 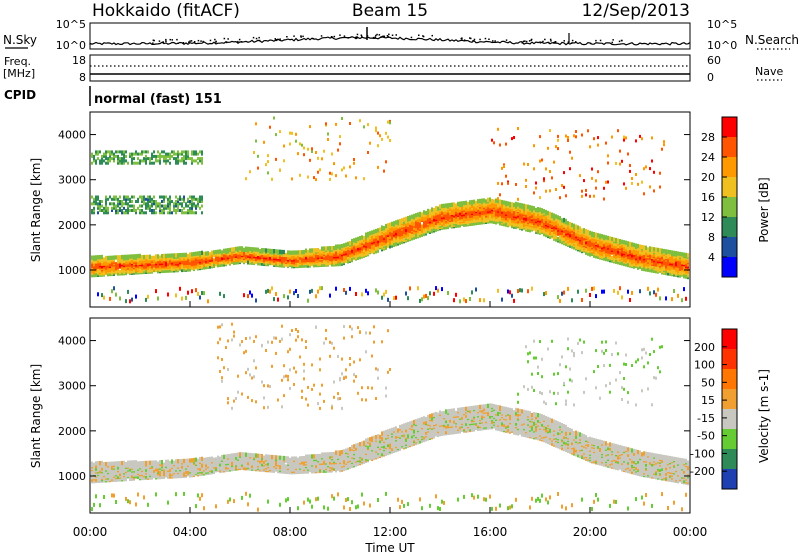 I want to click on colorbar-segment, so click(x=729, y=227).